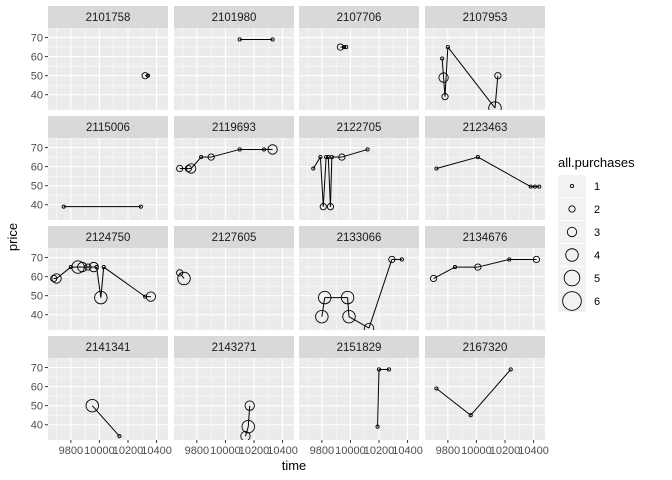 The width and height of the screenshot is (672, 480). I want to click on facet-panel: 2151829, so click(359, 388).